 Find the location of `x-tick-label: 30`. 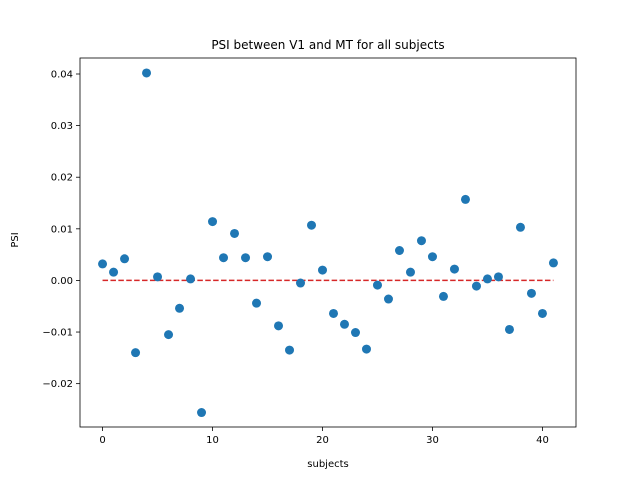

x-tick-label: 30 is located at coordinates (432, 440).